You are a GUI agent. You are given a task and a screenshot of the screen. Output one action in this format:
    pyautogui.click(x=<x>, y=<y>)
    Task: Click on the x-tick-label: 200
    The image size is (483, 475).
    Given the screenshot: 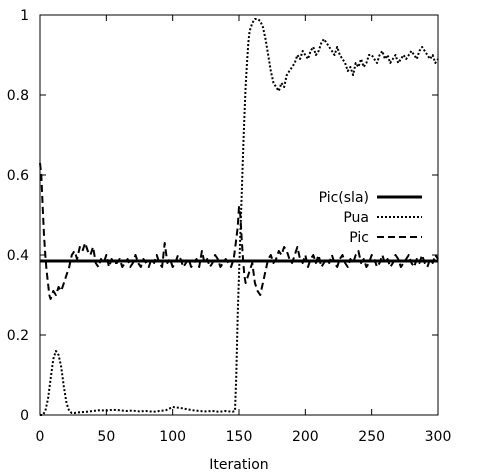 What is the action you would take?
    pyautogui.click(x=305, y=437)
    